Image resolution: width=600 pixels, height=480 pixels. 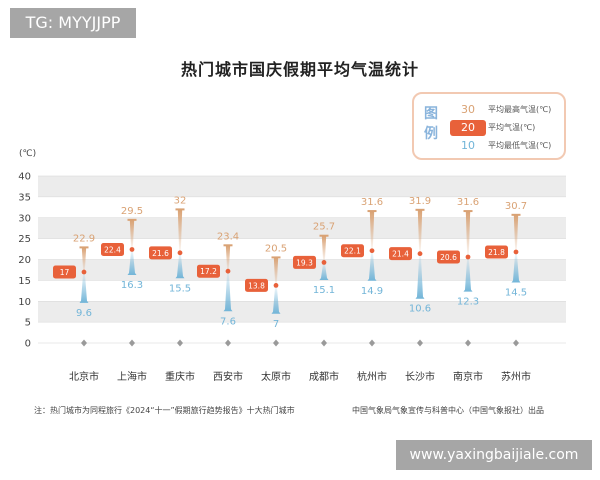 I want to click on y-axis-unit: (℃), so click(x=28, y=154).